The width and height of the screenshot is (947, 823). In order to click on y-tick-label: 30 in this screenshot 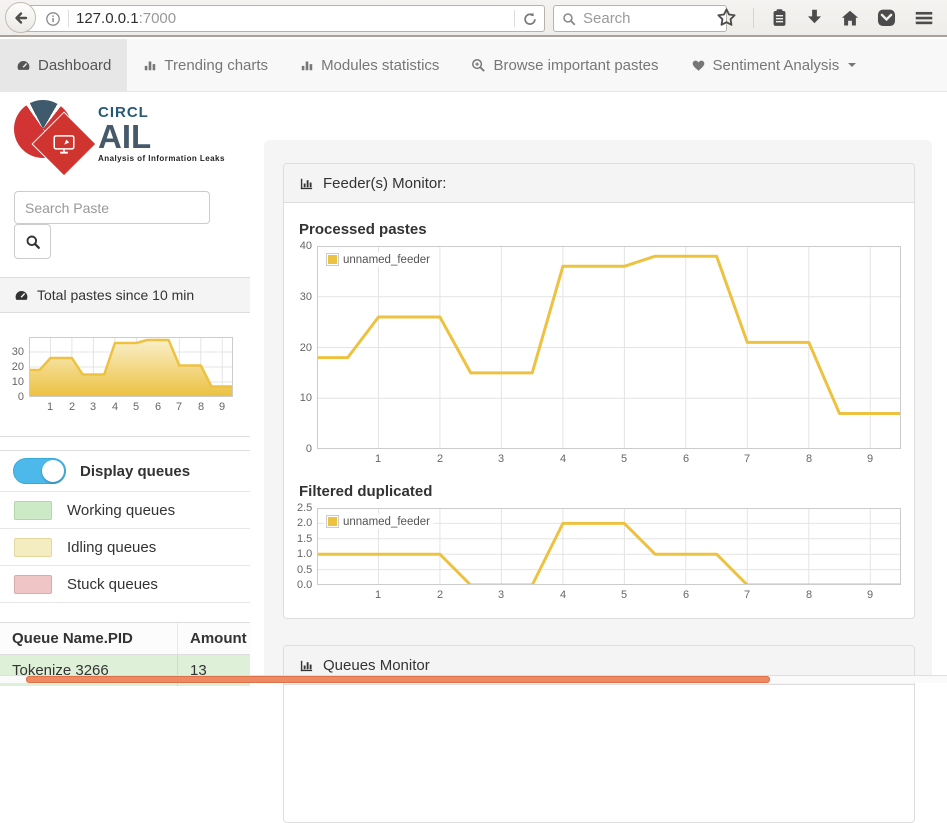, I will do `click(305, 297)`.